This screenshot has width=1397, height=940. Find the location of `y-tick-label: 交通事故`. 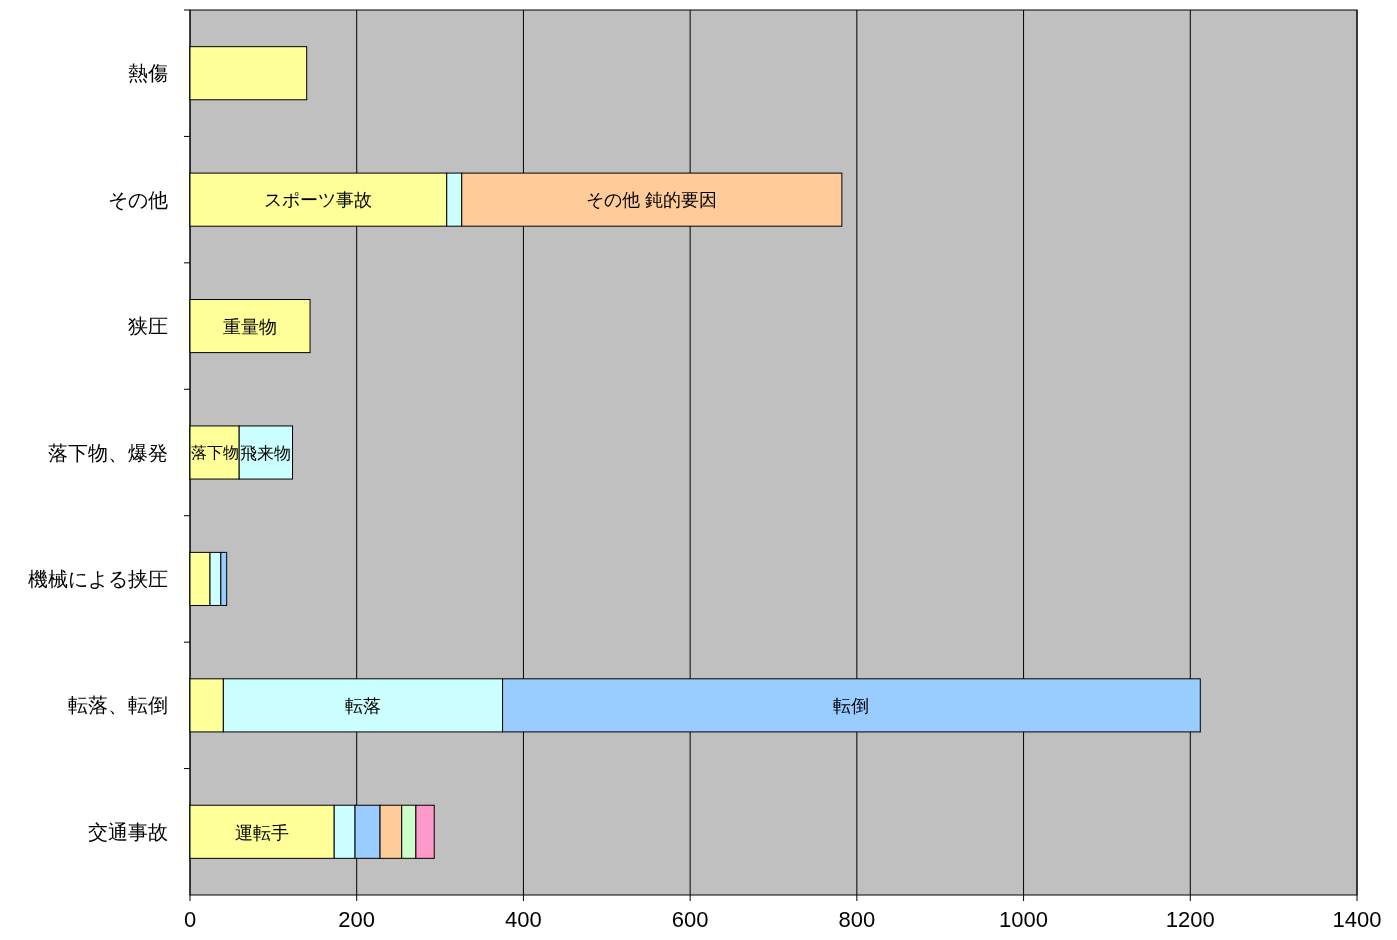

y-tick-label: 交通事故 is located at coordinates (128, 831).